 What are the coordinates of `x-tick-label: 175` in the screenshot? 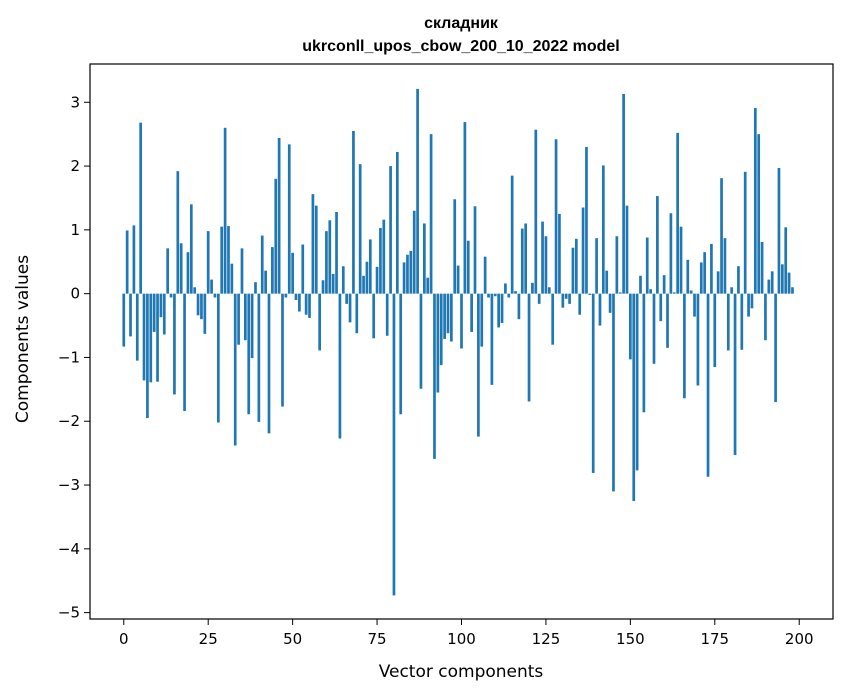 It's located at (714, 639).